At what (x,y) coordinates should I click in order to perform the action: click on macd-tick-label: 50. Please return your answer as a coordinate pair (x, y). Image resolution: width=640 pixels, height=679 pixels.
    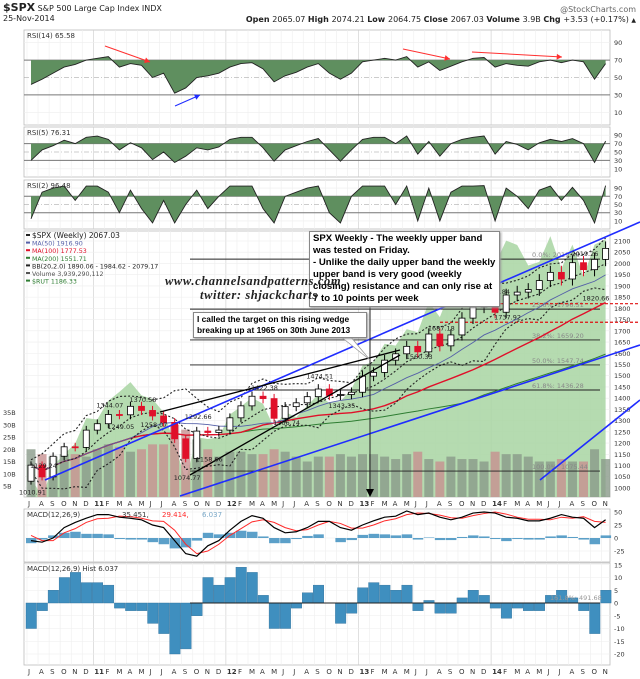
    Looking at the image, I should click on (618, 513).